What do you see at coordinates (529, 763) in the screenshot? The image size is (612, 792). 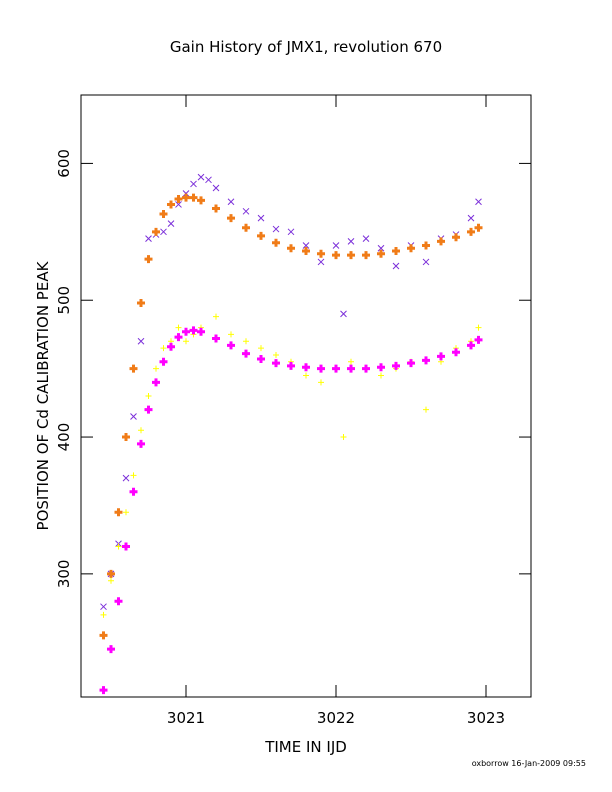 I see `footer-credit: oxborrow 16-Jan-2009 09:55` at bounding box center [529, 763].